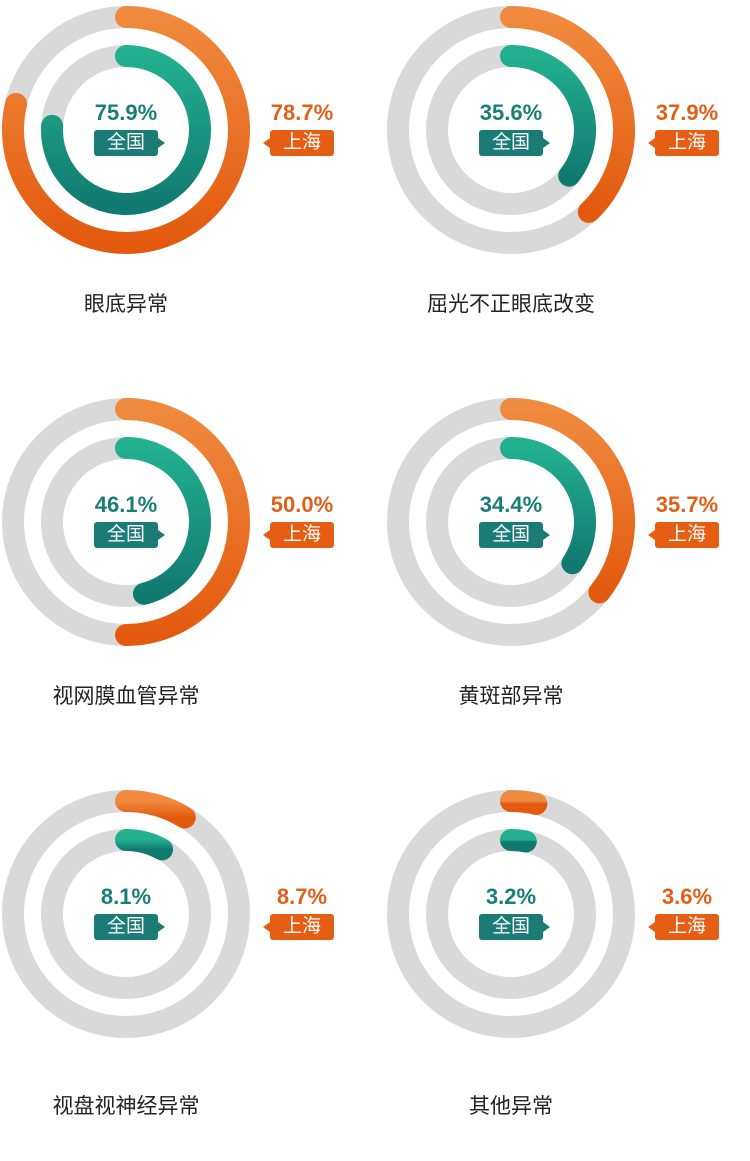 This screenshot has width=750, height=1161. What do you see at coordinates (511, 304) in the screenshot?
I see `category-label: 屈光不正眼底改变` at bounding box center [511, 304].